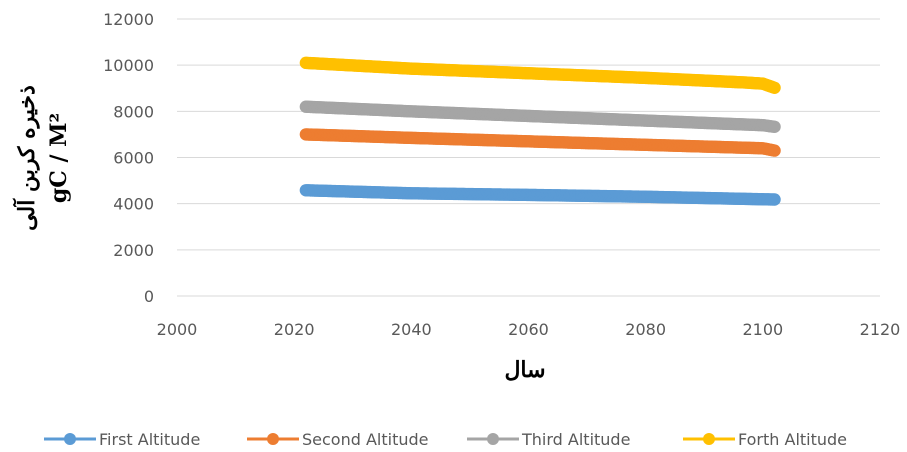 The height and width of the screenshot is (452, 907). Describe the element at coordinates (128, 65) in the screenshot. I see `y-tick-label: 10000` at that location.